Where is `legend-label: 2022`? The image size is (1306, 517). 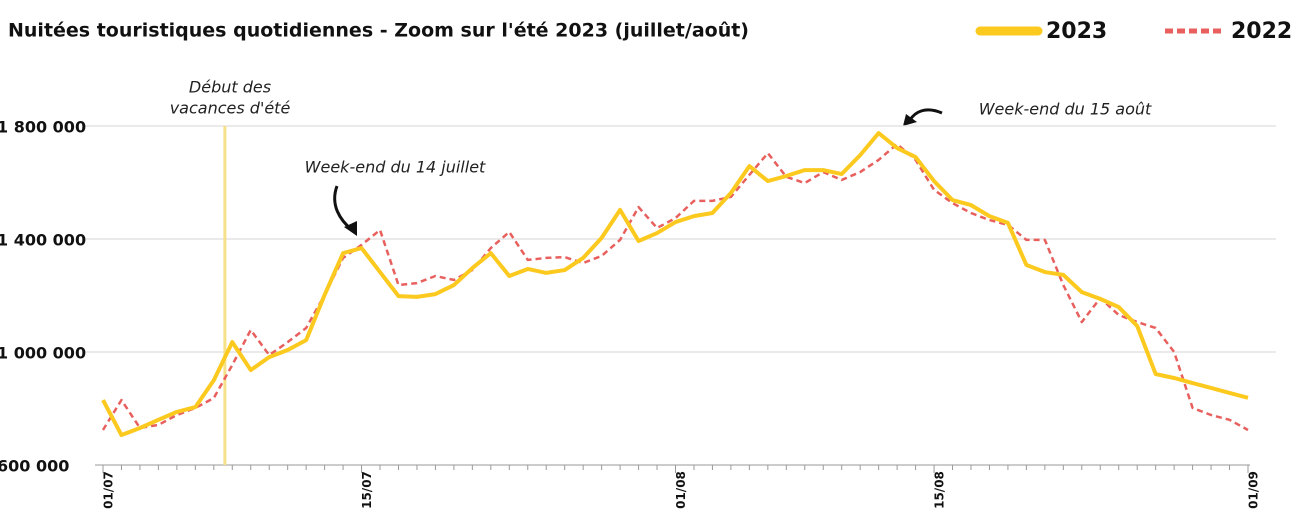 legend-label: 2022 is located at coordinates (1261, 31).